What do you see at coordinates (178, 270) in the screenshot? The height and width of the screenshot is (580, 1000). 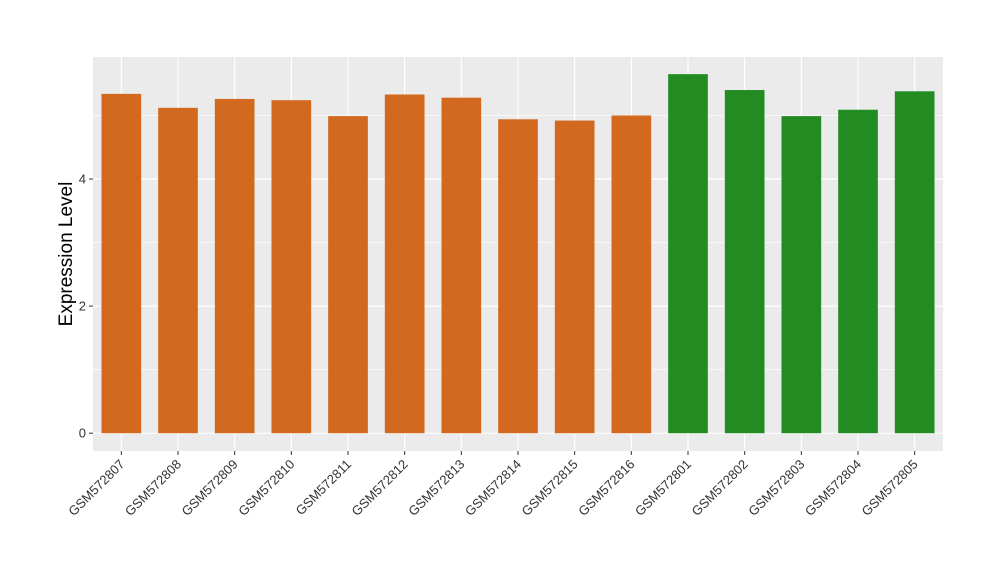 I see `bar-GSM572808` at bounding box center [178, 270].